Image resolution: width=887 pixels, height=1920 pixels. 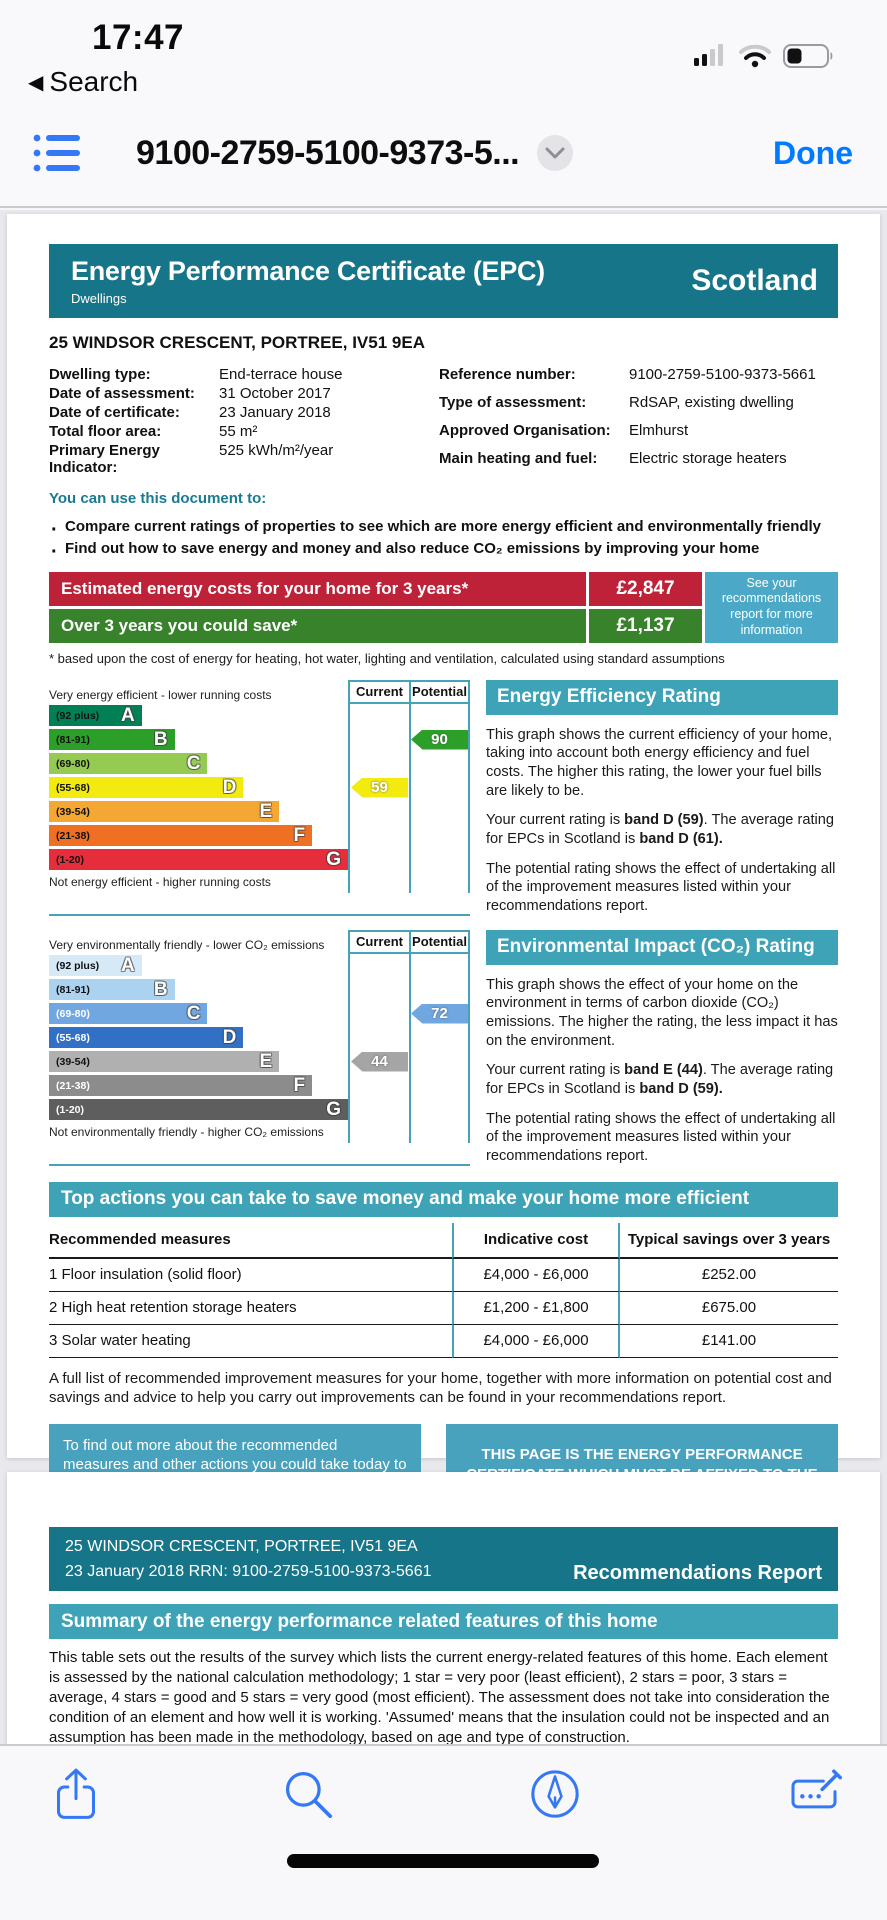 I want to click on detail-label: Dwelling type:, so click(x=100, y=374).